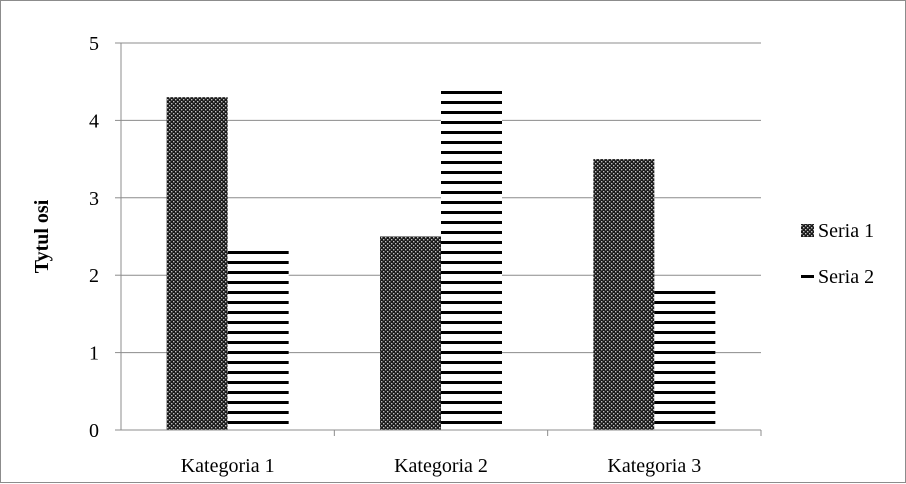 Image resolution: width=906 pixels, height=484 pixels. I want to click on y-tick-label: 1, so click(94, 354).